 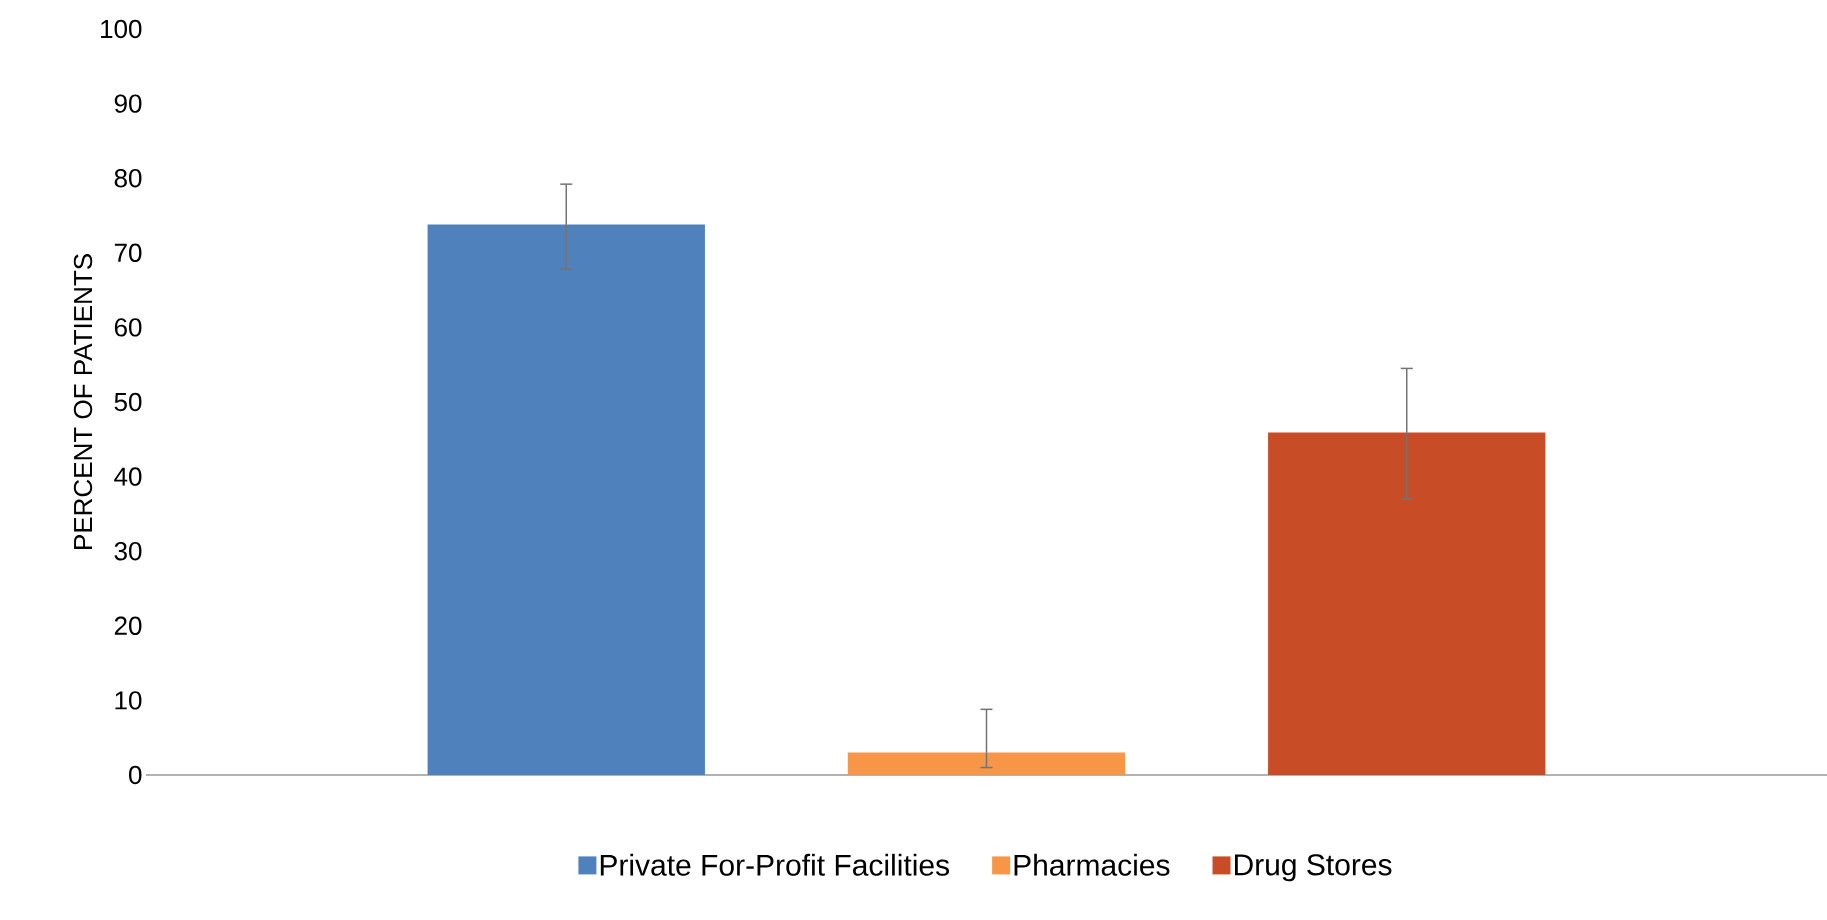 What do you see at coordinates (128, 551) in the screenshot?
I see `y-tick-label: 30` at bounding box center [128, 551].